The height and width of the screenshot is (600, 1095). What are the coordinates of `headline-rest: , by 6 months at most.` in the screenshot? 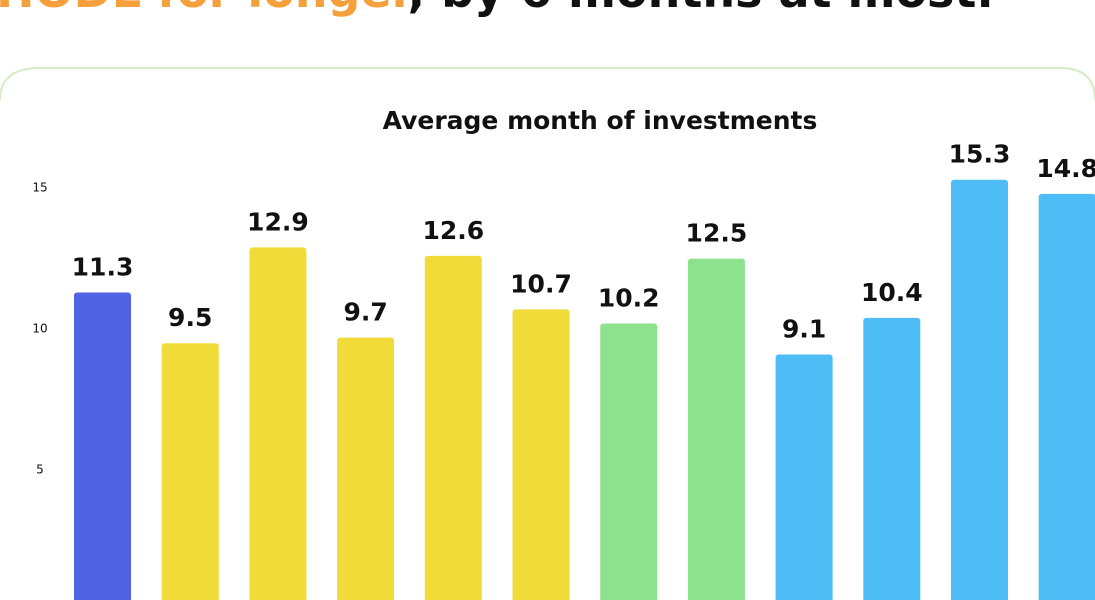 It's located at (701, 9).